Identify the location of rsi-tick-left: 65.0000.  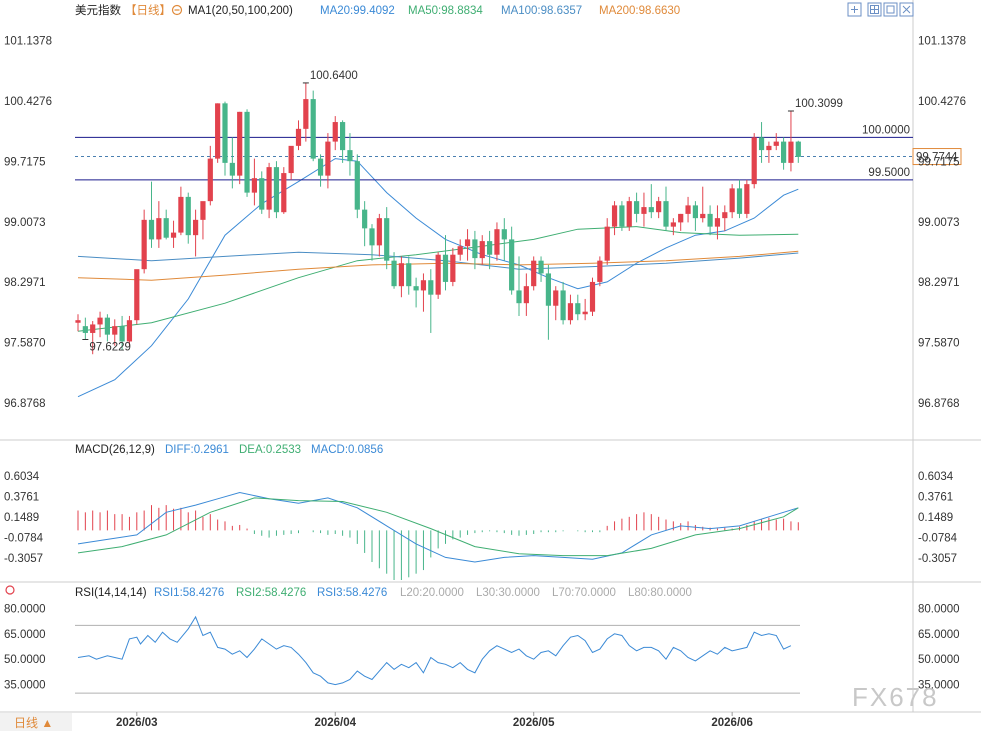
(25, 635).